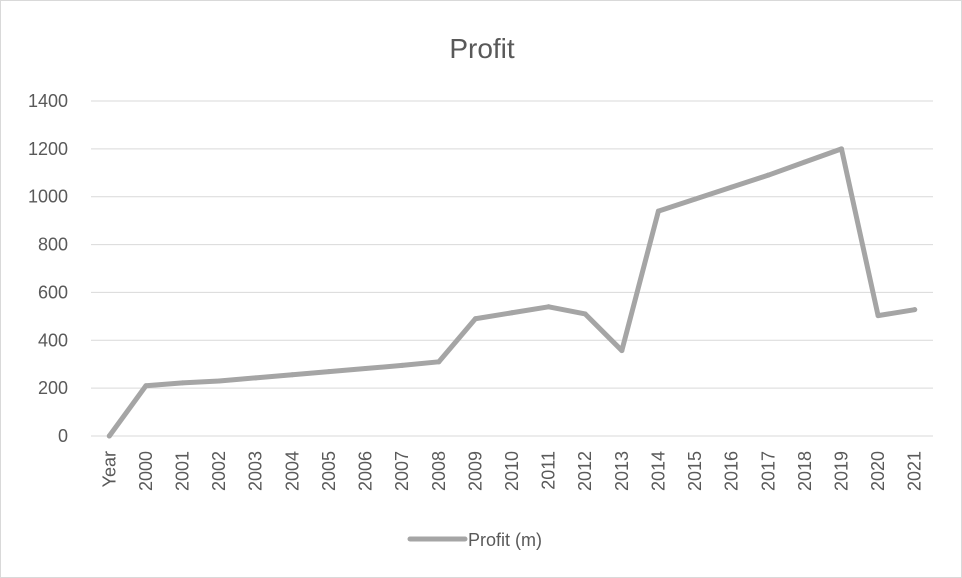 The height and width of the screenshot is (578, 962). Describe the element at coordinates (585, 471) in the screenshot. I see `x-tick-label: 2012` at that location.